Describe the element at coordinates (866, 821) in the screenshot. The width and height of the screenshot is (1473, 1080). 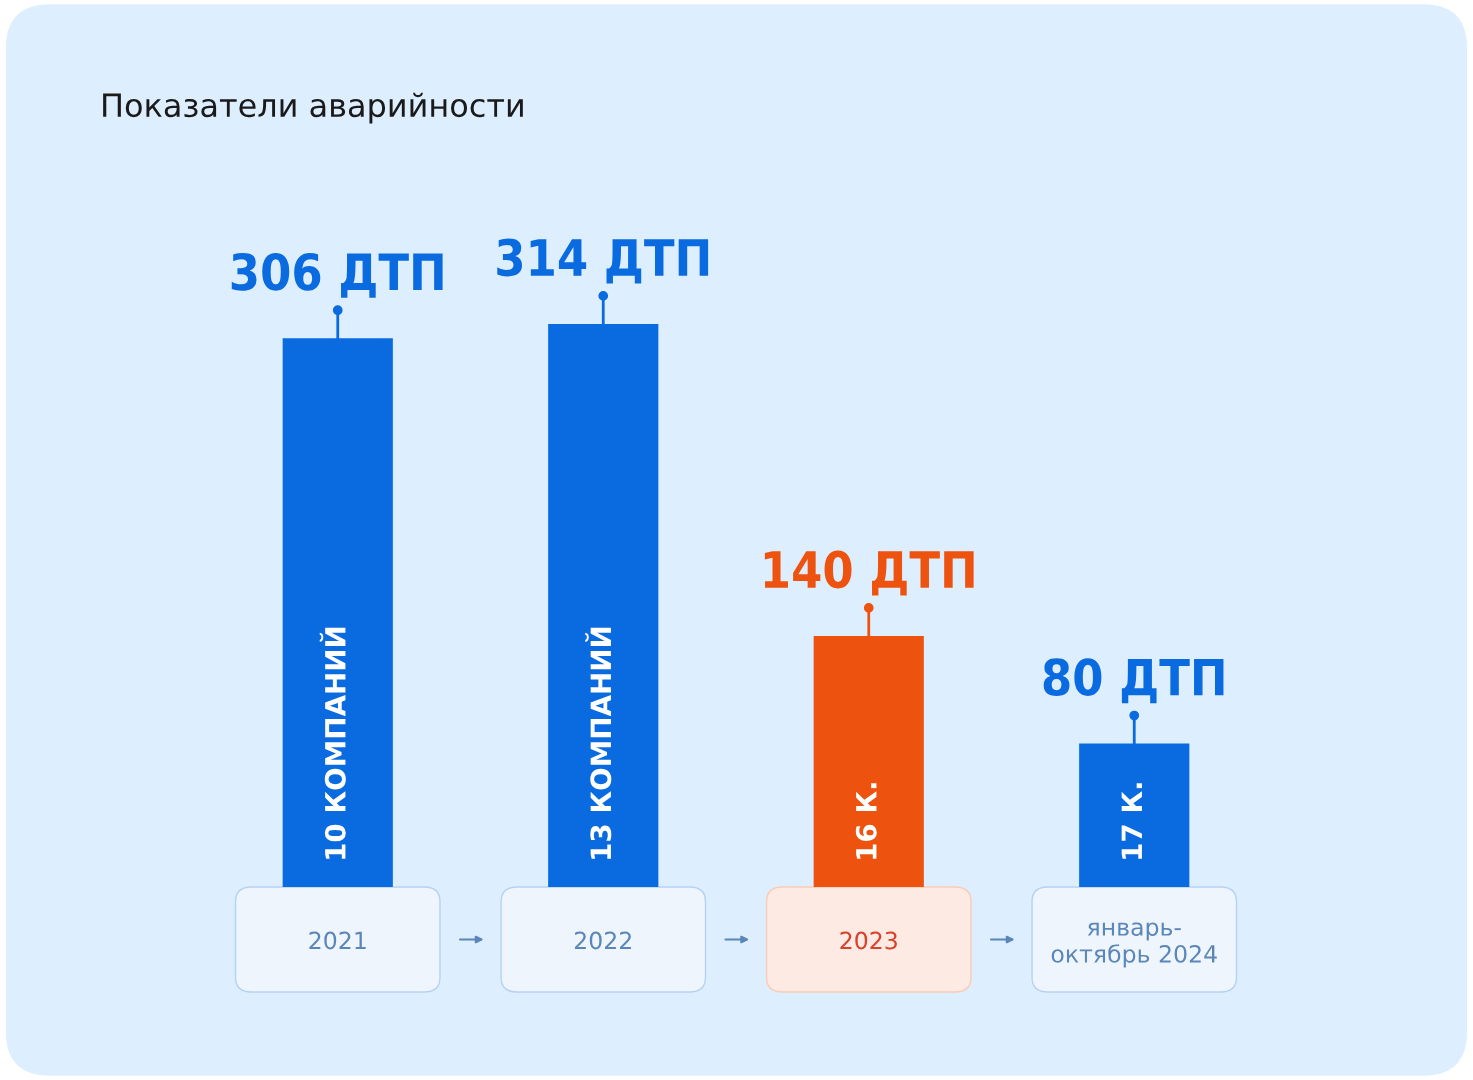
I see `annotation: 16 К.` at that location.